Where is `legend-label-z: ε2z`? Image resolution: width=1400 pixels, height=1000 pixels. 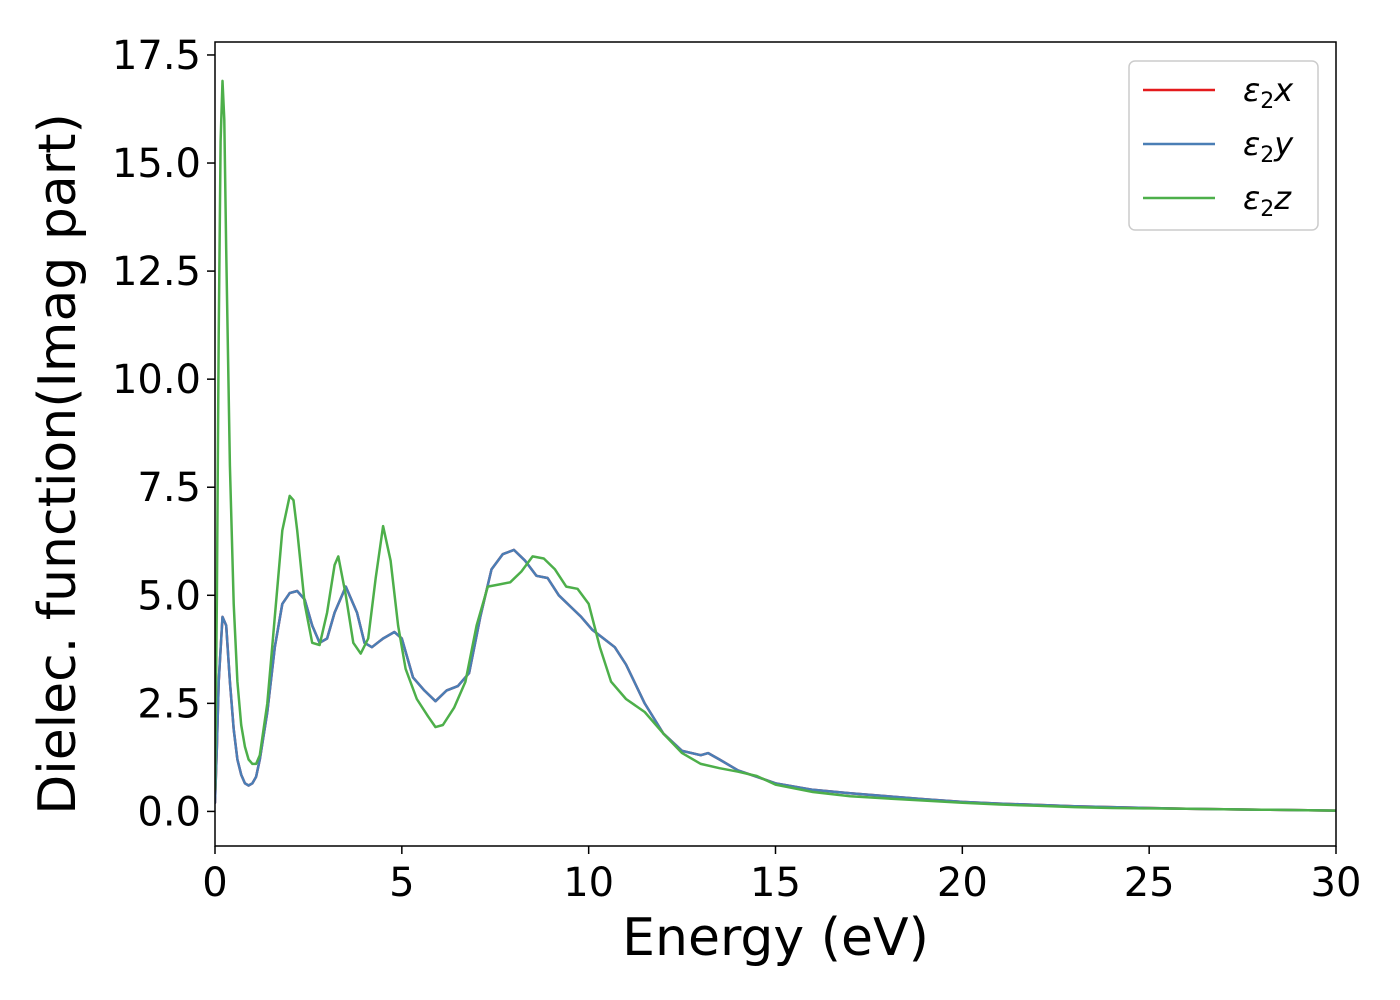
legend-label-z: ε2z is located at coordinates (1267, 200).